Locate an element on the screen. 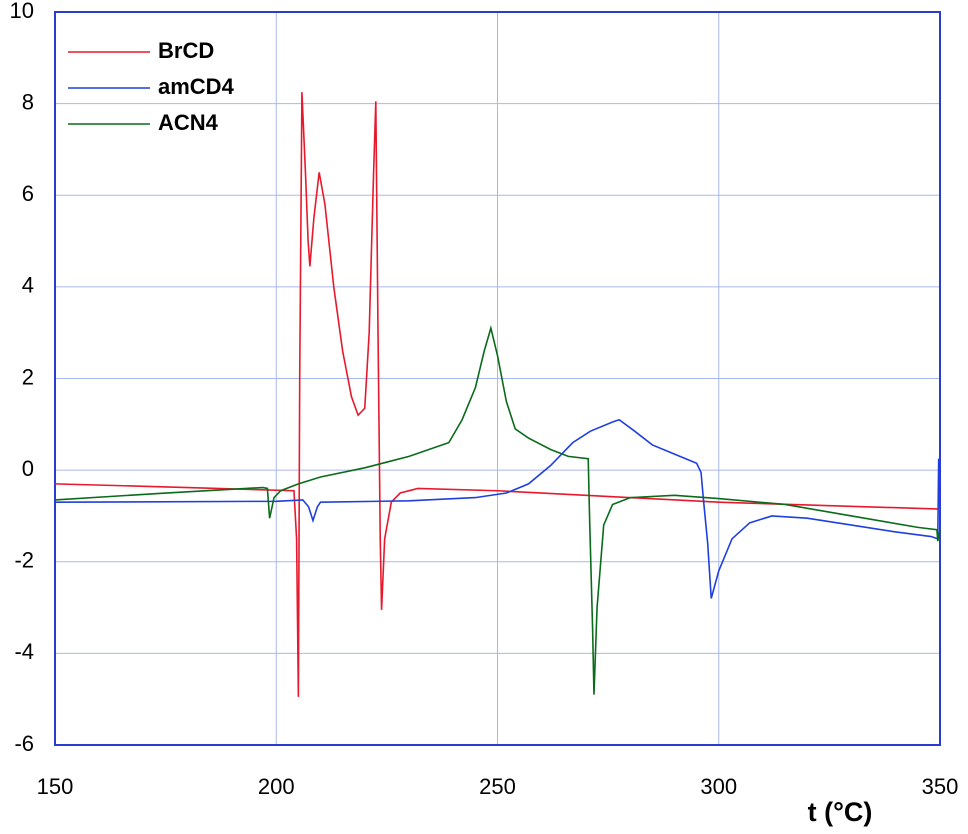  y-tick-label: -2 is located at coordinates (24, 560).